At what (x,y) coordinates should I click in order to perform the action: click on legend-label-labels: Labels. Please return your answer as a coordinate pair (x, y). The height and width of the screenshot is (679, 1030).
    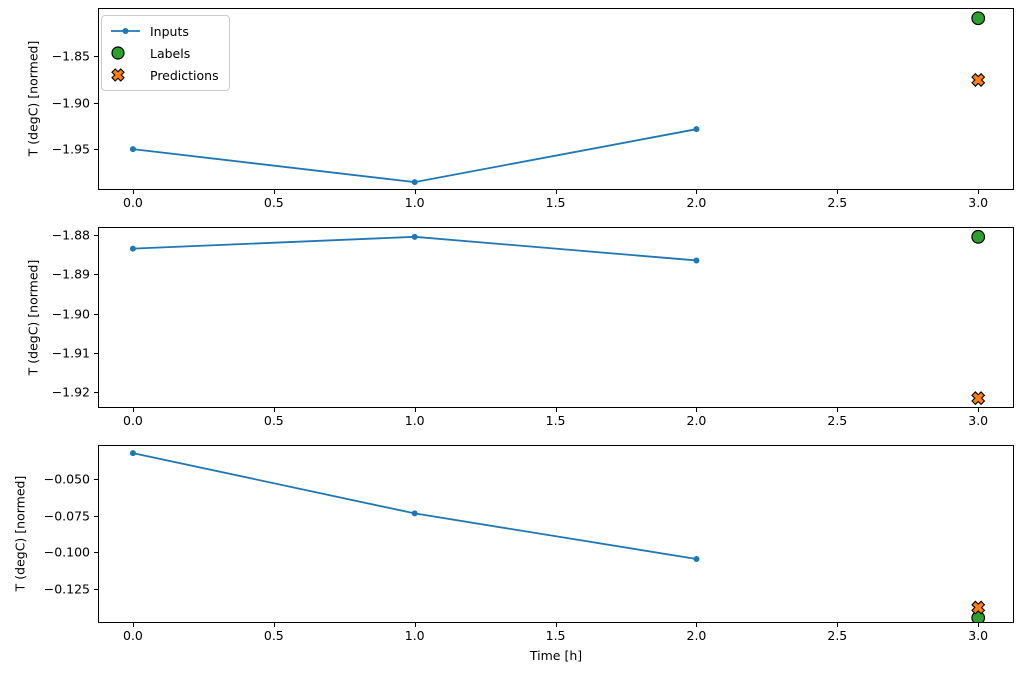
    Looking at the image, I should click on (170, 53).